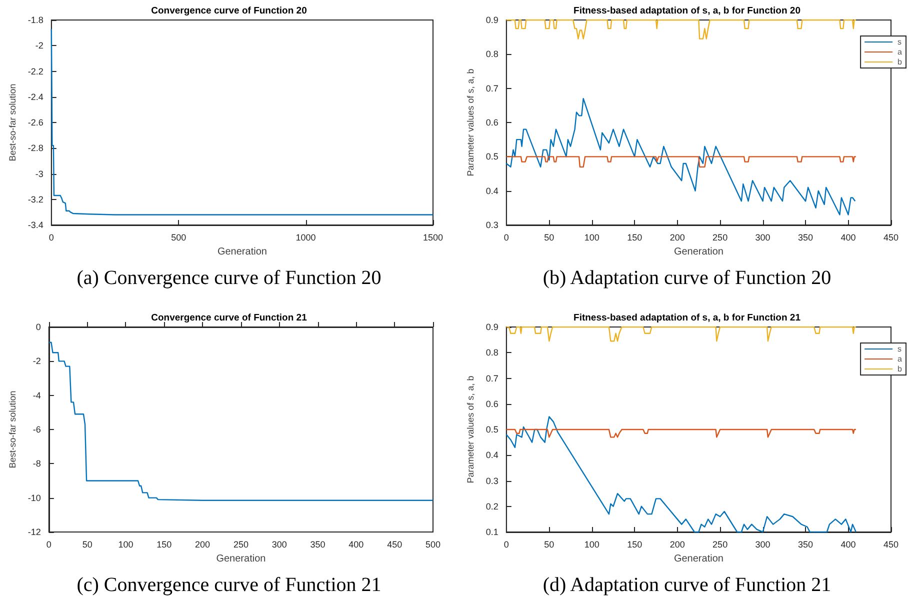 This screenshot has height=614, width=917. Describe the element at coordinates (36, 395) in the screenshot. I see `y-tick-label: -4` at that location.